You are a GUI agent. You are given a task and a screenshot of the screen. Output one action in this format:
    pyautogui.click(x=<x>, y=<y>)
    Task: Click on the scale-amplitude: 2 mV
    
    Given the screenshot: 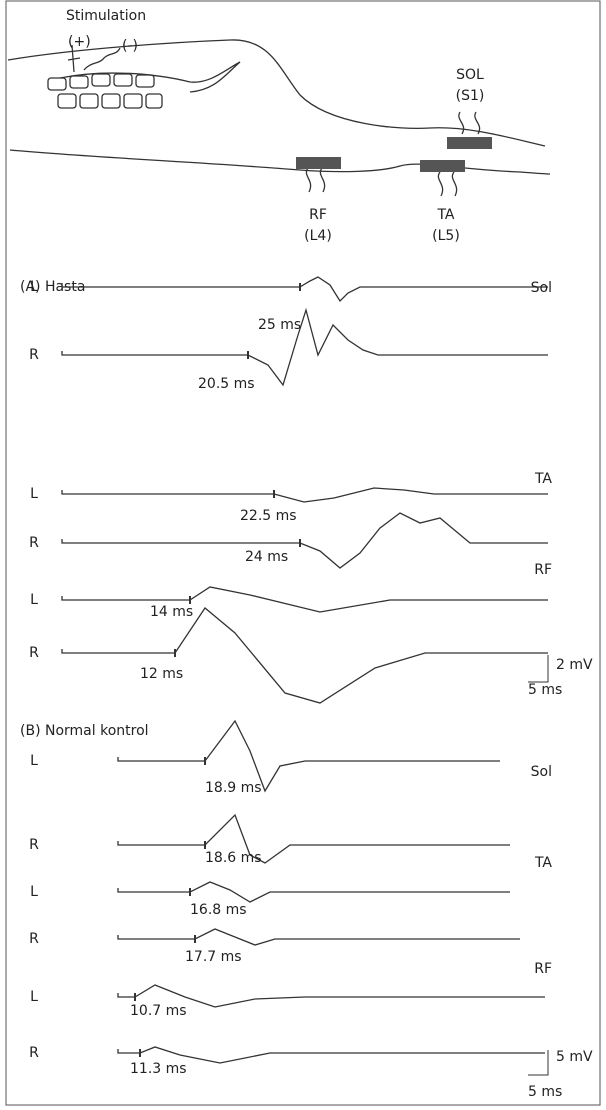 What is the action you would take?
    pyautogui.click(x=574, y=665)
    